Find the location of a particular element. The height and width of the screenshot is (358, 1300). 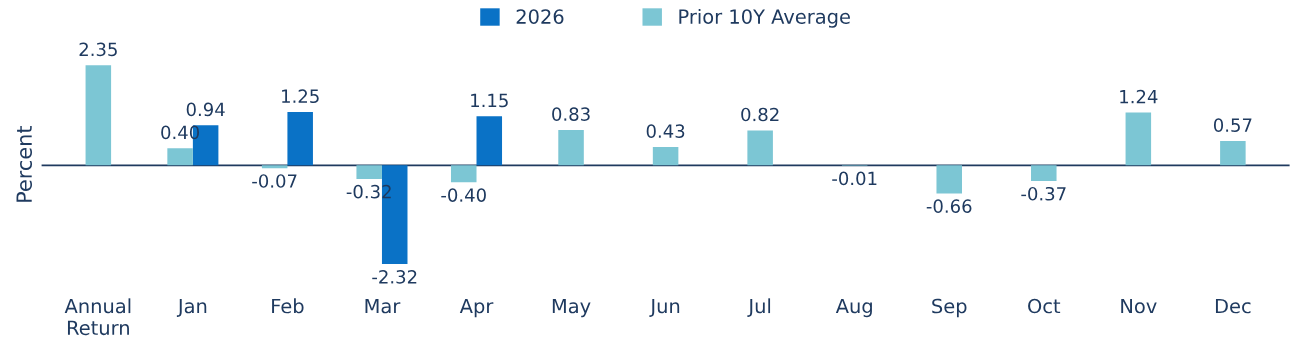

data-label: -0.66 is located at coordinates (949, 206).